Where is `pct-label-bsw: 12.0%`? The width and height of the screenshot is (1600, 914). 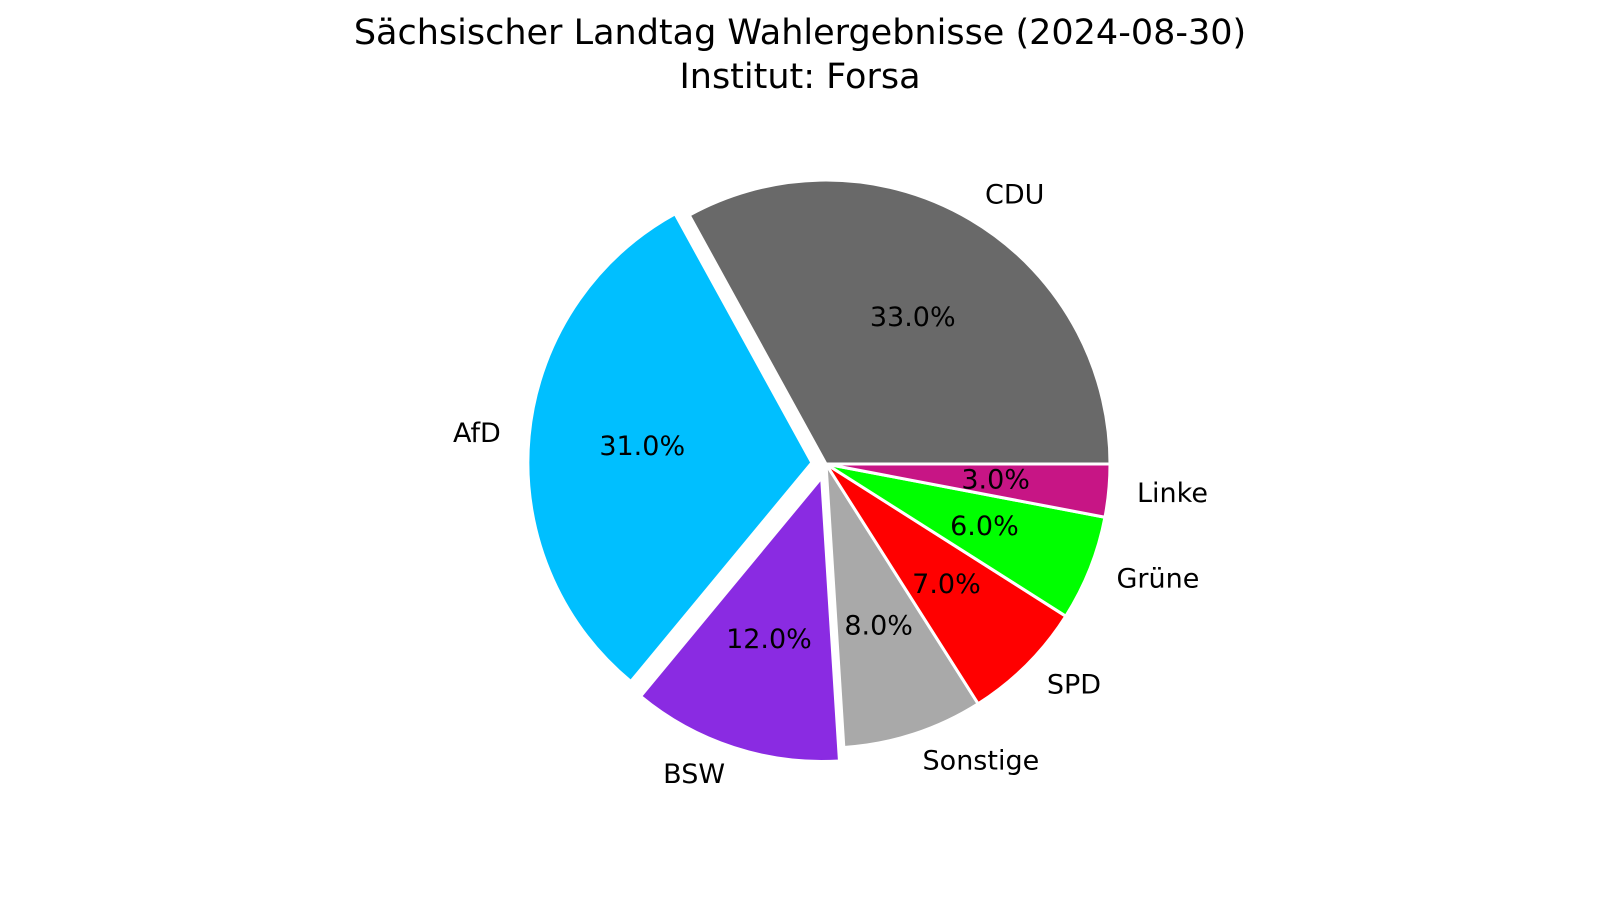
pct-label-bsw: 12.0% is located at coordinates (769, 639).